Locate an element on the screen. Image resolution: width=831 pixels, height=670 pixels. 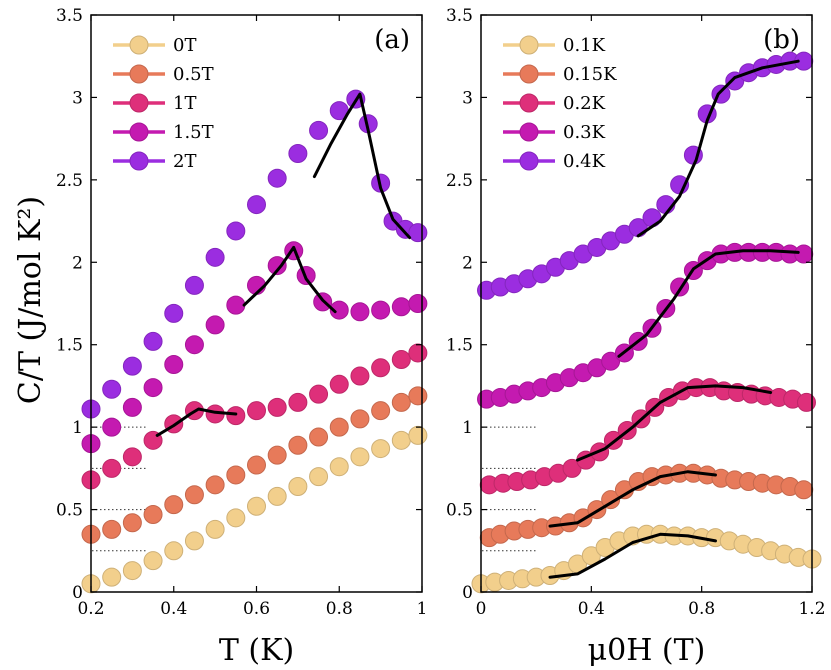
panel-label: (b) is located at coordinates (781, 40).